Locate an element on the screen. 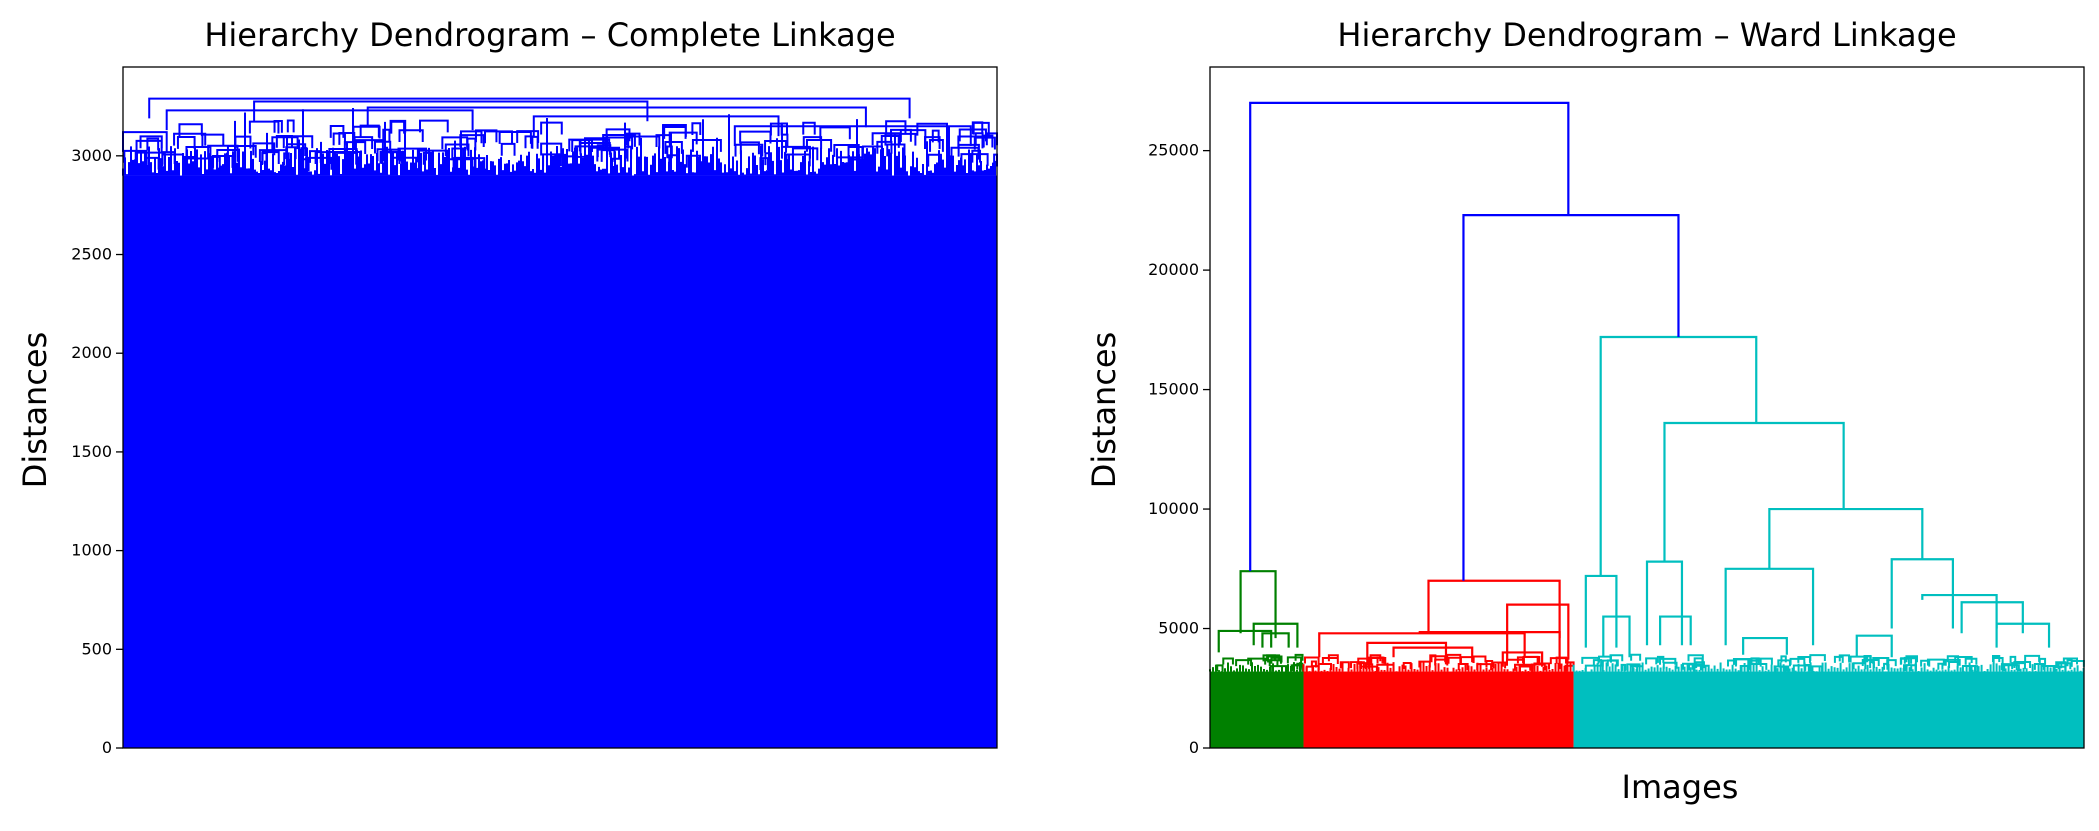  y-axis-label-complete: Distances is located at coordinates (35, 410).